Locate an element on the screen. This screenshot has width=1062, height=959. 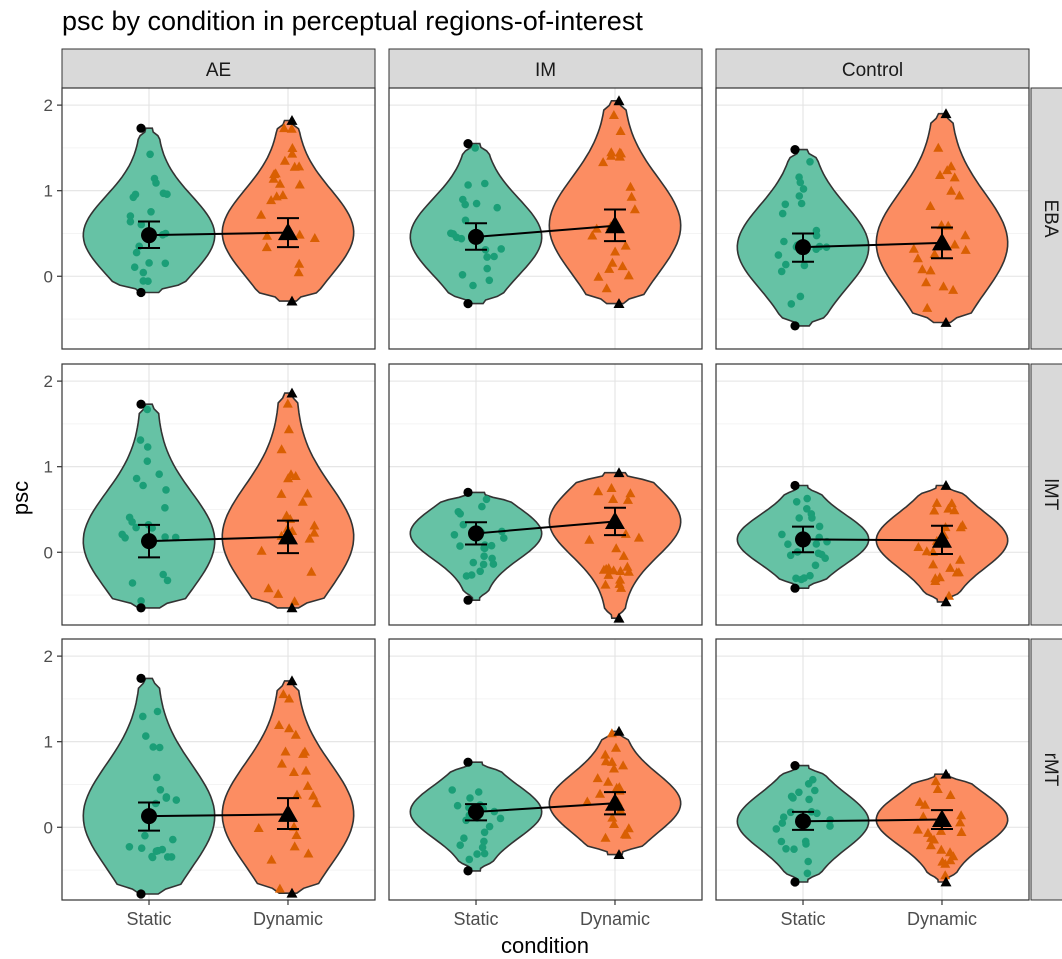
panel-ae-eba is located at coordinates (218, 218).